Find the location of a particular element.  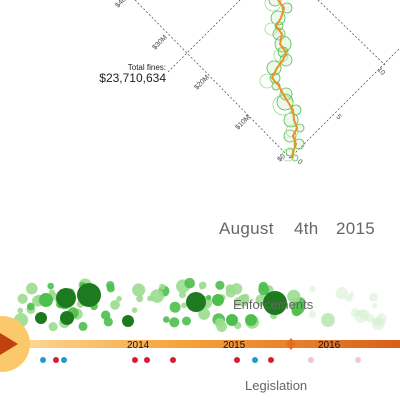

total-fines-value: $23,710,634 is located at coordinates (132, 78).